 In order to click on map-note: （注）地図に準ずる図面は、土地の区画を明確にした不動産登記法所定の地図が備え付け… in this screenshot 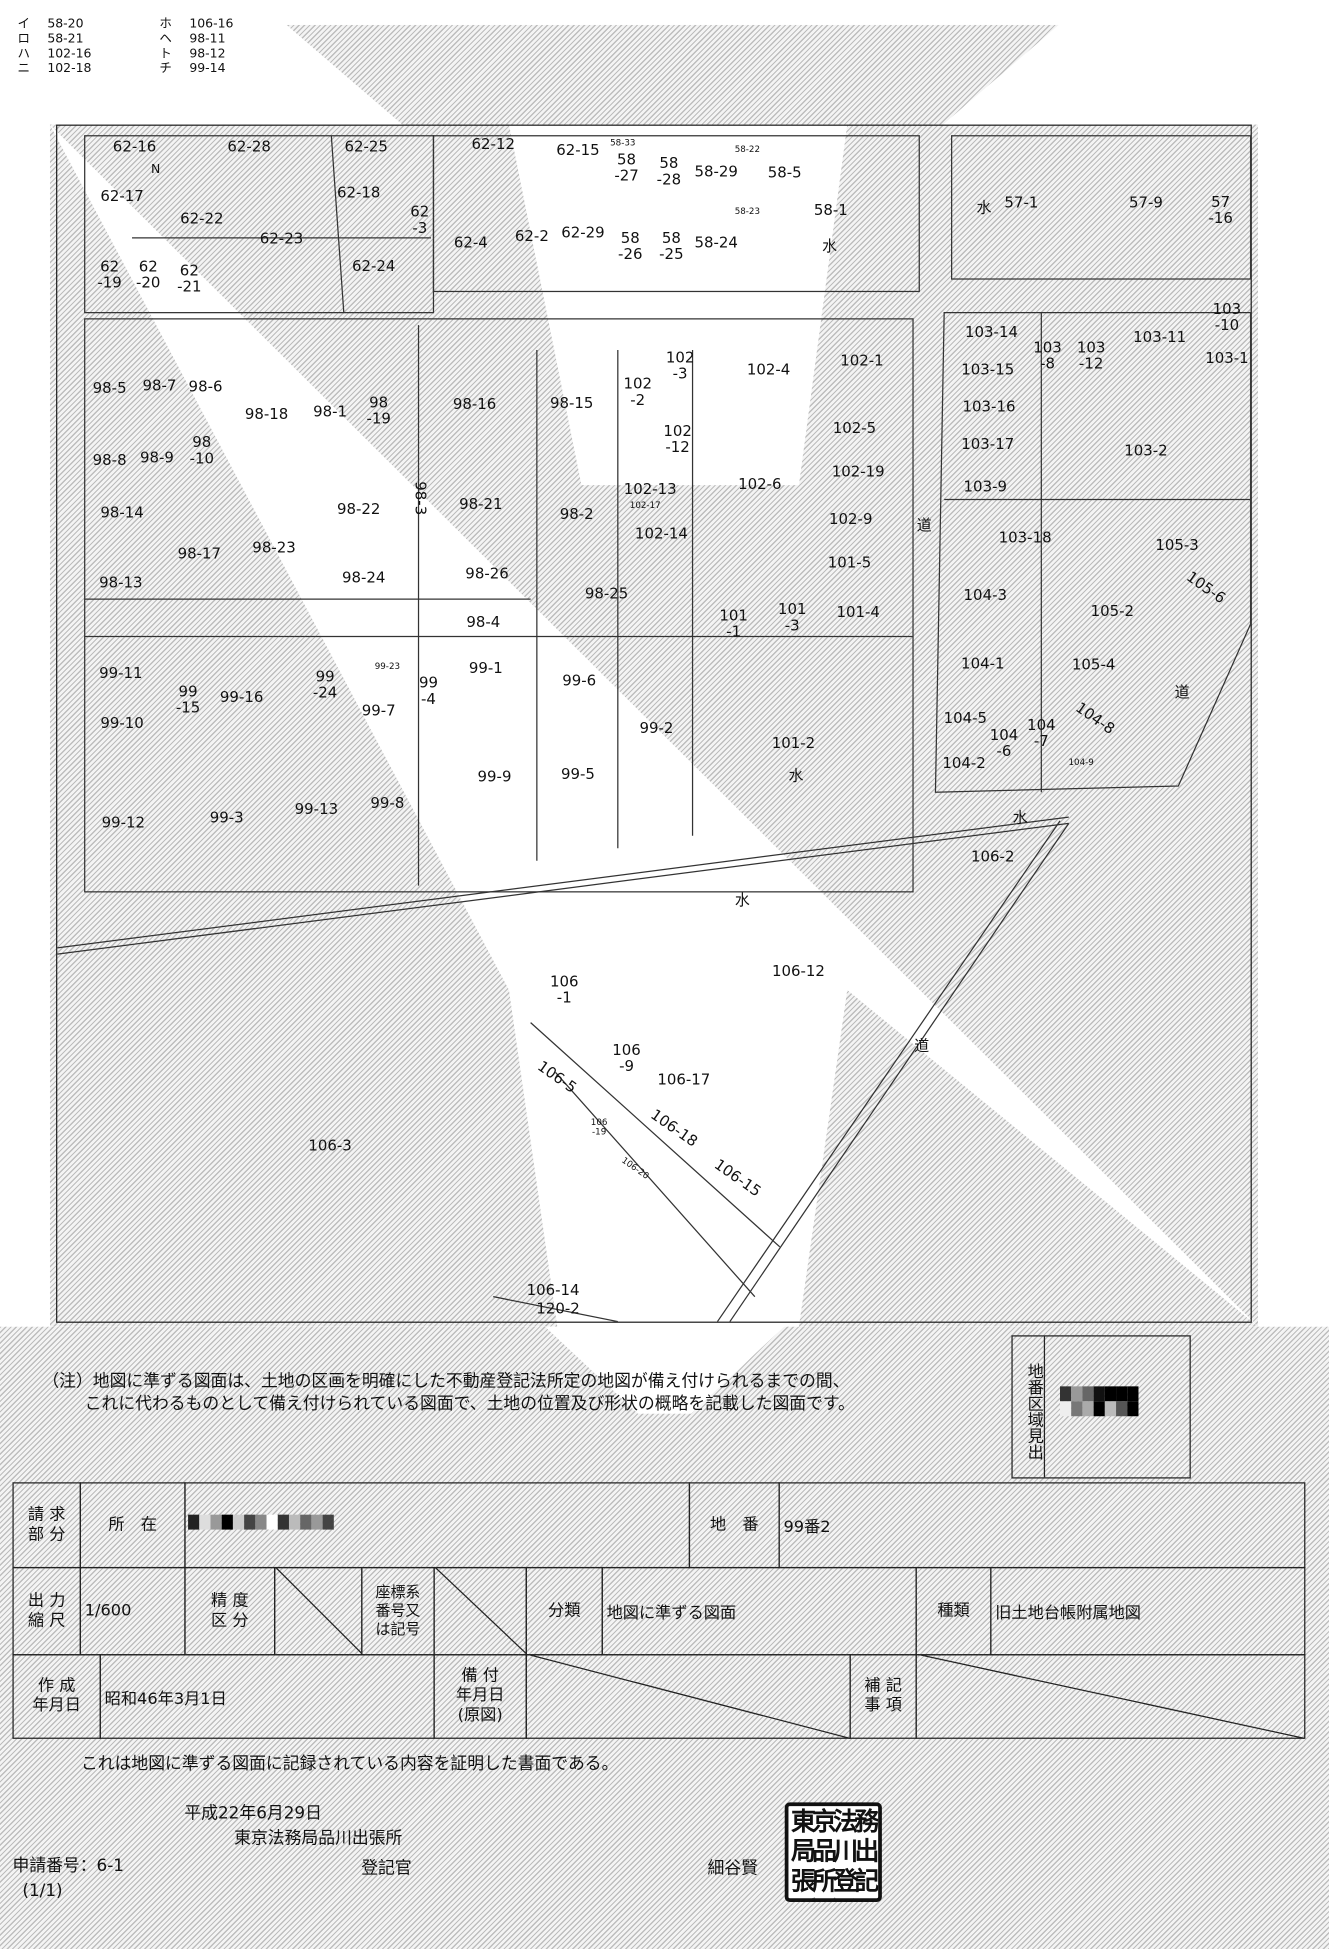, I will do `click(448, 1392)`.